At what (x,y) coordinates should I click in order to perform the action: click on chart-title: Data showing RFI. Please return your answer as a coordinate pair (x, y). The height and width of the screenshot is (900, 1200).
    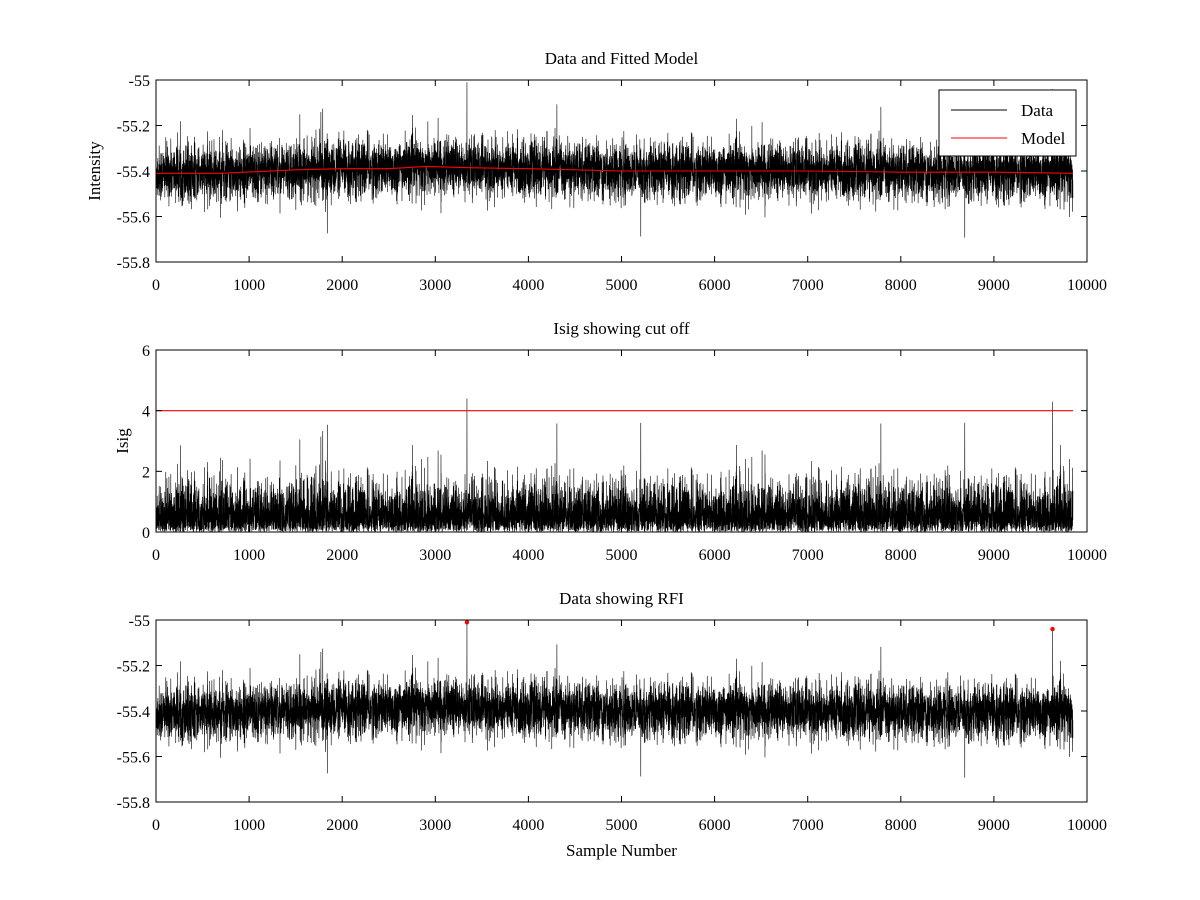
    Looking at the image, I should click on (621, 598).